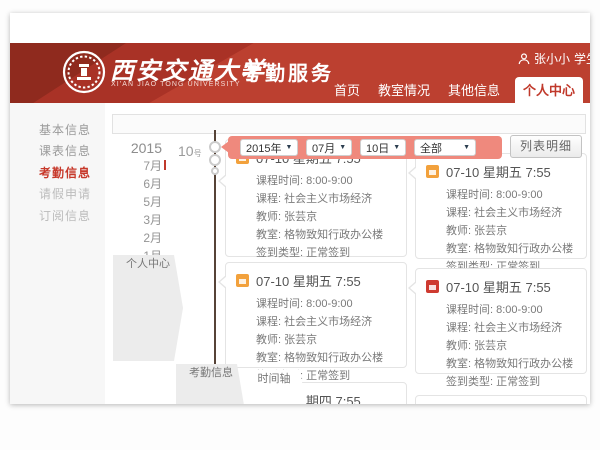 This screenshot has width=600, height=450. What do you see at coordinates (176, 84) in the screenshot?
I see `university-name-en: XI'AN JIAO TONG UNIVERSITY` at bounding box center [176, 84].